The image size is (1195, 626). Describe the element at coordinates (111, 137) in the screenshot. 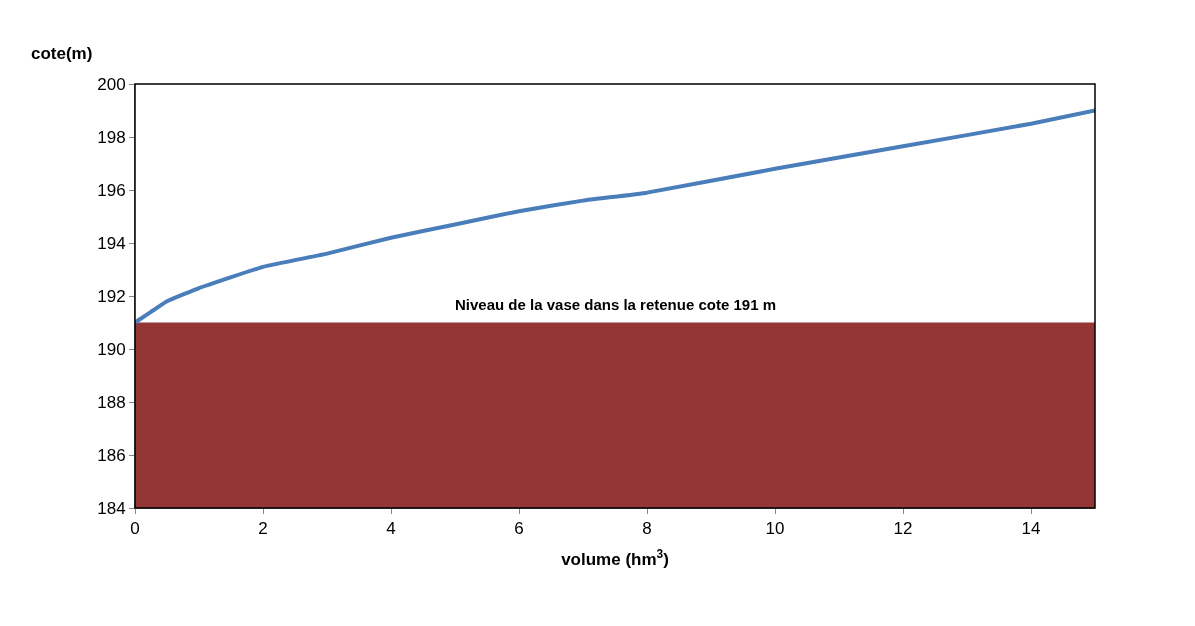

I see `y-tick-label: 198` at that location.